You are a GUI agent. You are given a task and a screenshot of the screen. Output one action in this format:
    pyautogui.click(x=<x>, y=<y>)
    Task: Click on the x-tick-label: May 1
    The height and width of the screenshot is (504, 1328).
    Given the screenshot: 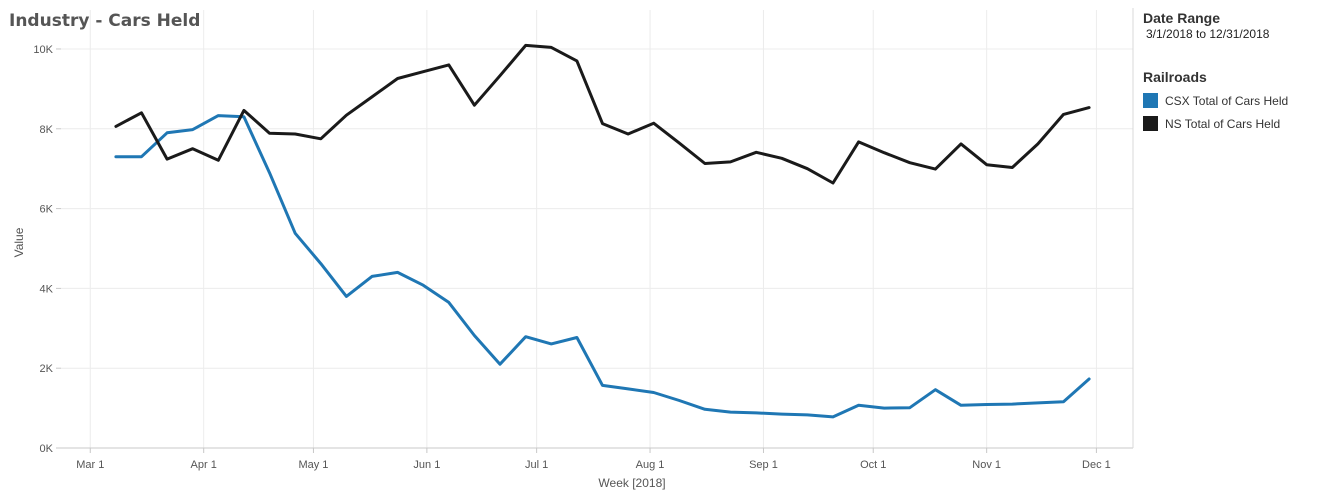 What is the action you would take?
    pyautogui.click(x=313, y=465)
    